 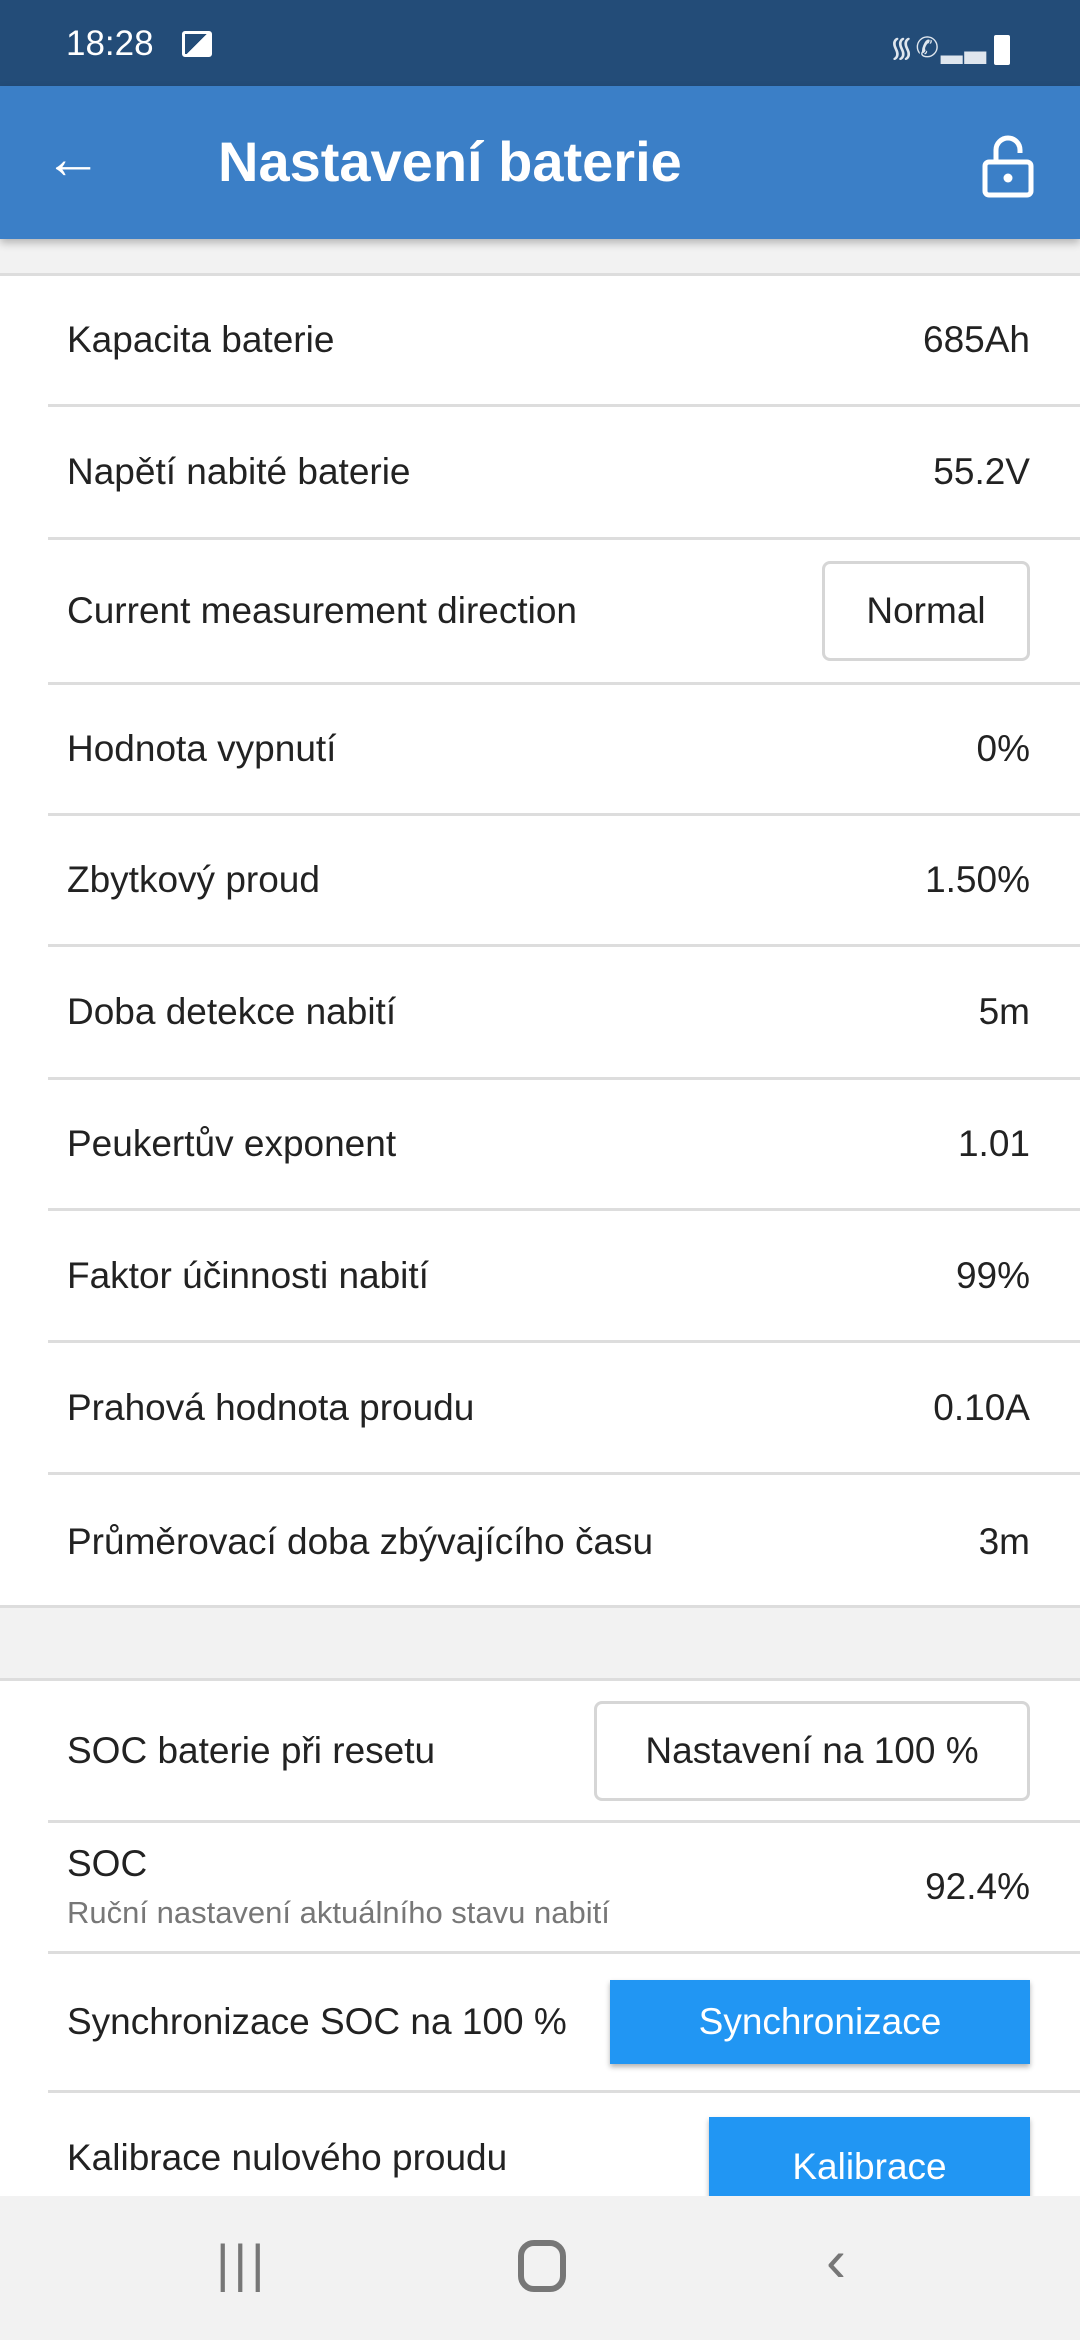 What do you see at coordinates (902, 47) in the screenshot?
I see `wifi-icon: ᯾` at bounding box center [902, 47].